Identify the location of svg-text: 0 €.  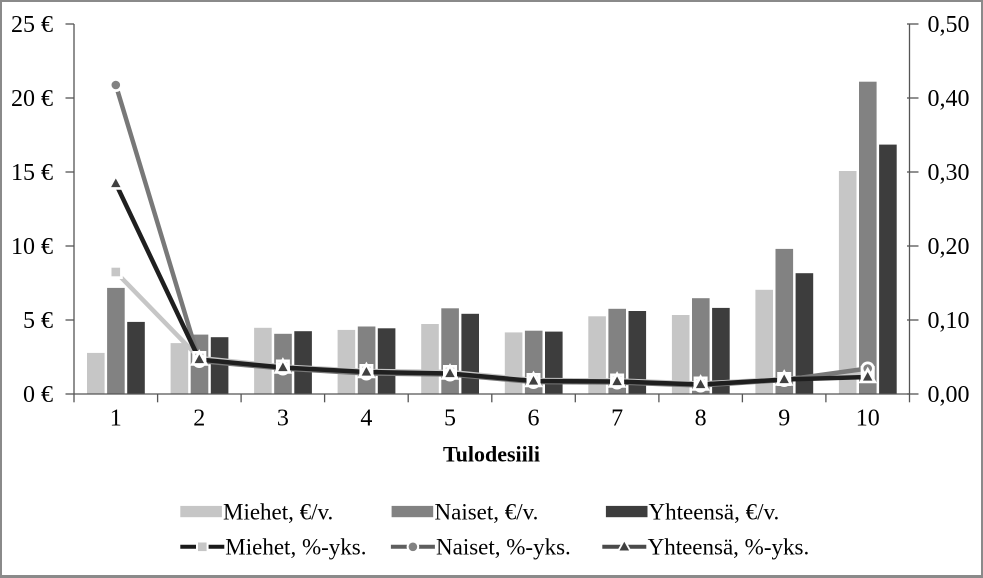
(38, 395).